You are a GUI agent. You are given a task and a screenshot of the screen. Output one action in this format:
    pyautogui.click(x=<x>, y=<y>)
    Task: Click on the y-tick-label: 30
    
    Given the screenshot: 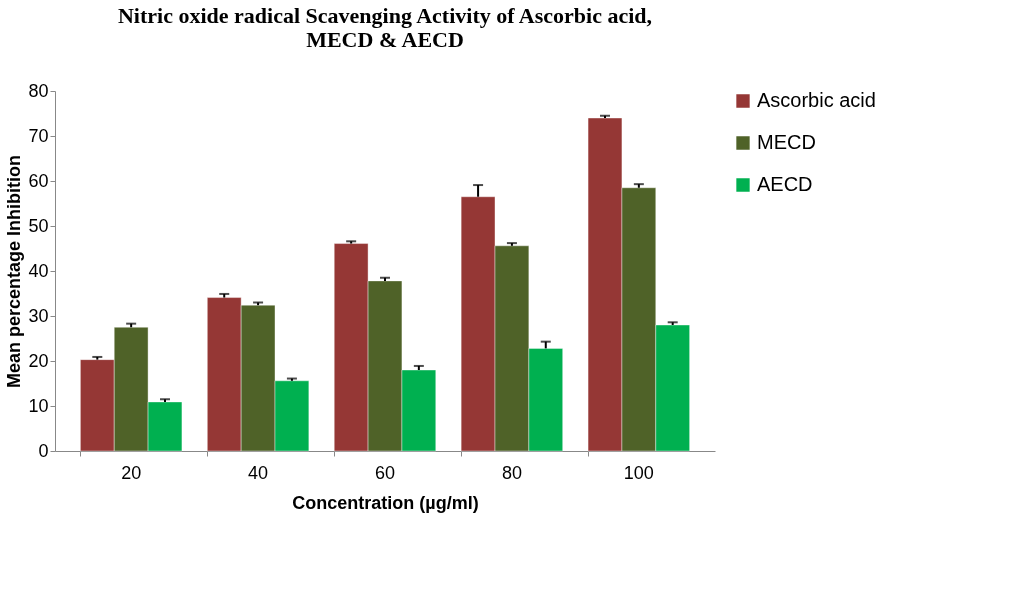 What is the action you would take?
    pyautogui.click(x=38, y=315)
    